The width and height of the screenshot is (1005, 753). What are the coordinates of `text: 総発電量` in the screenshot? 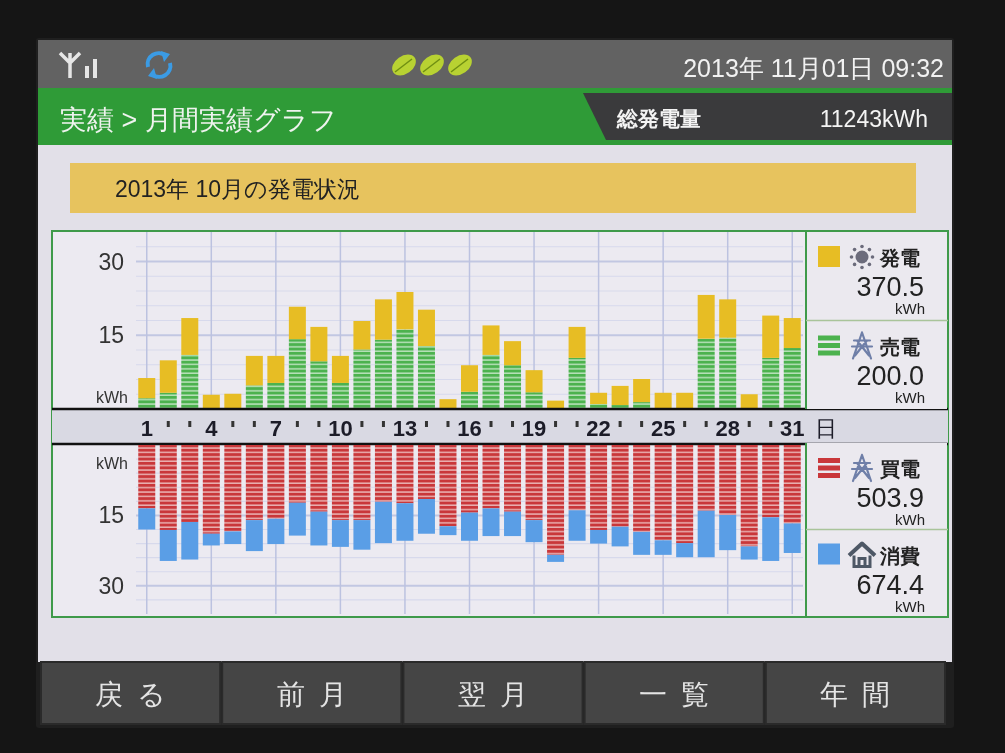 It's located at (658, 118).